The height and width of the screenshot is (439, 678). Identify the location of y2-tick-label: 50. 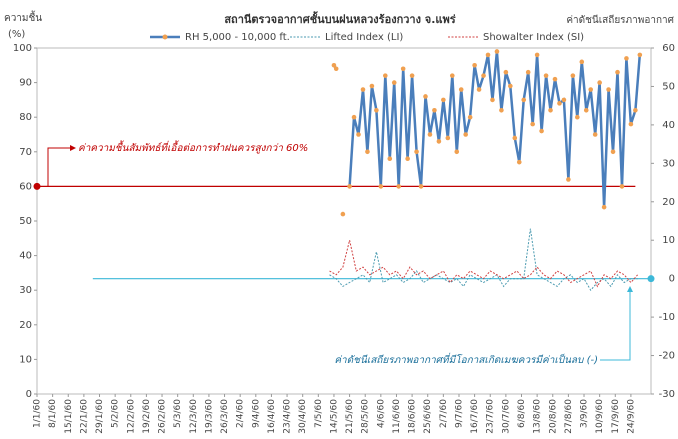
(668, 86).